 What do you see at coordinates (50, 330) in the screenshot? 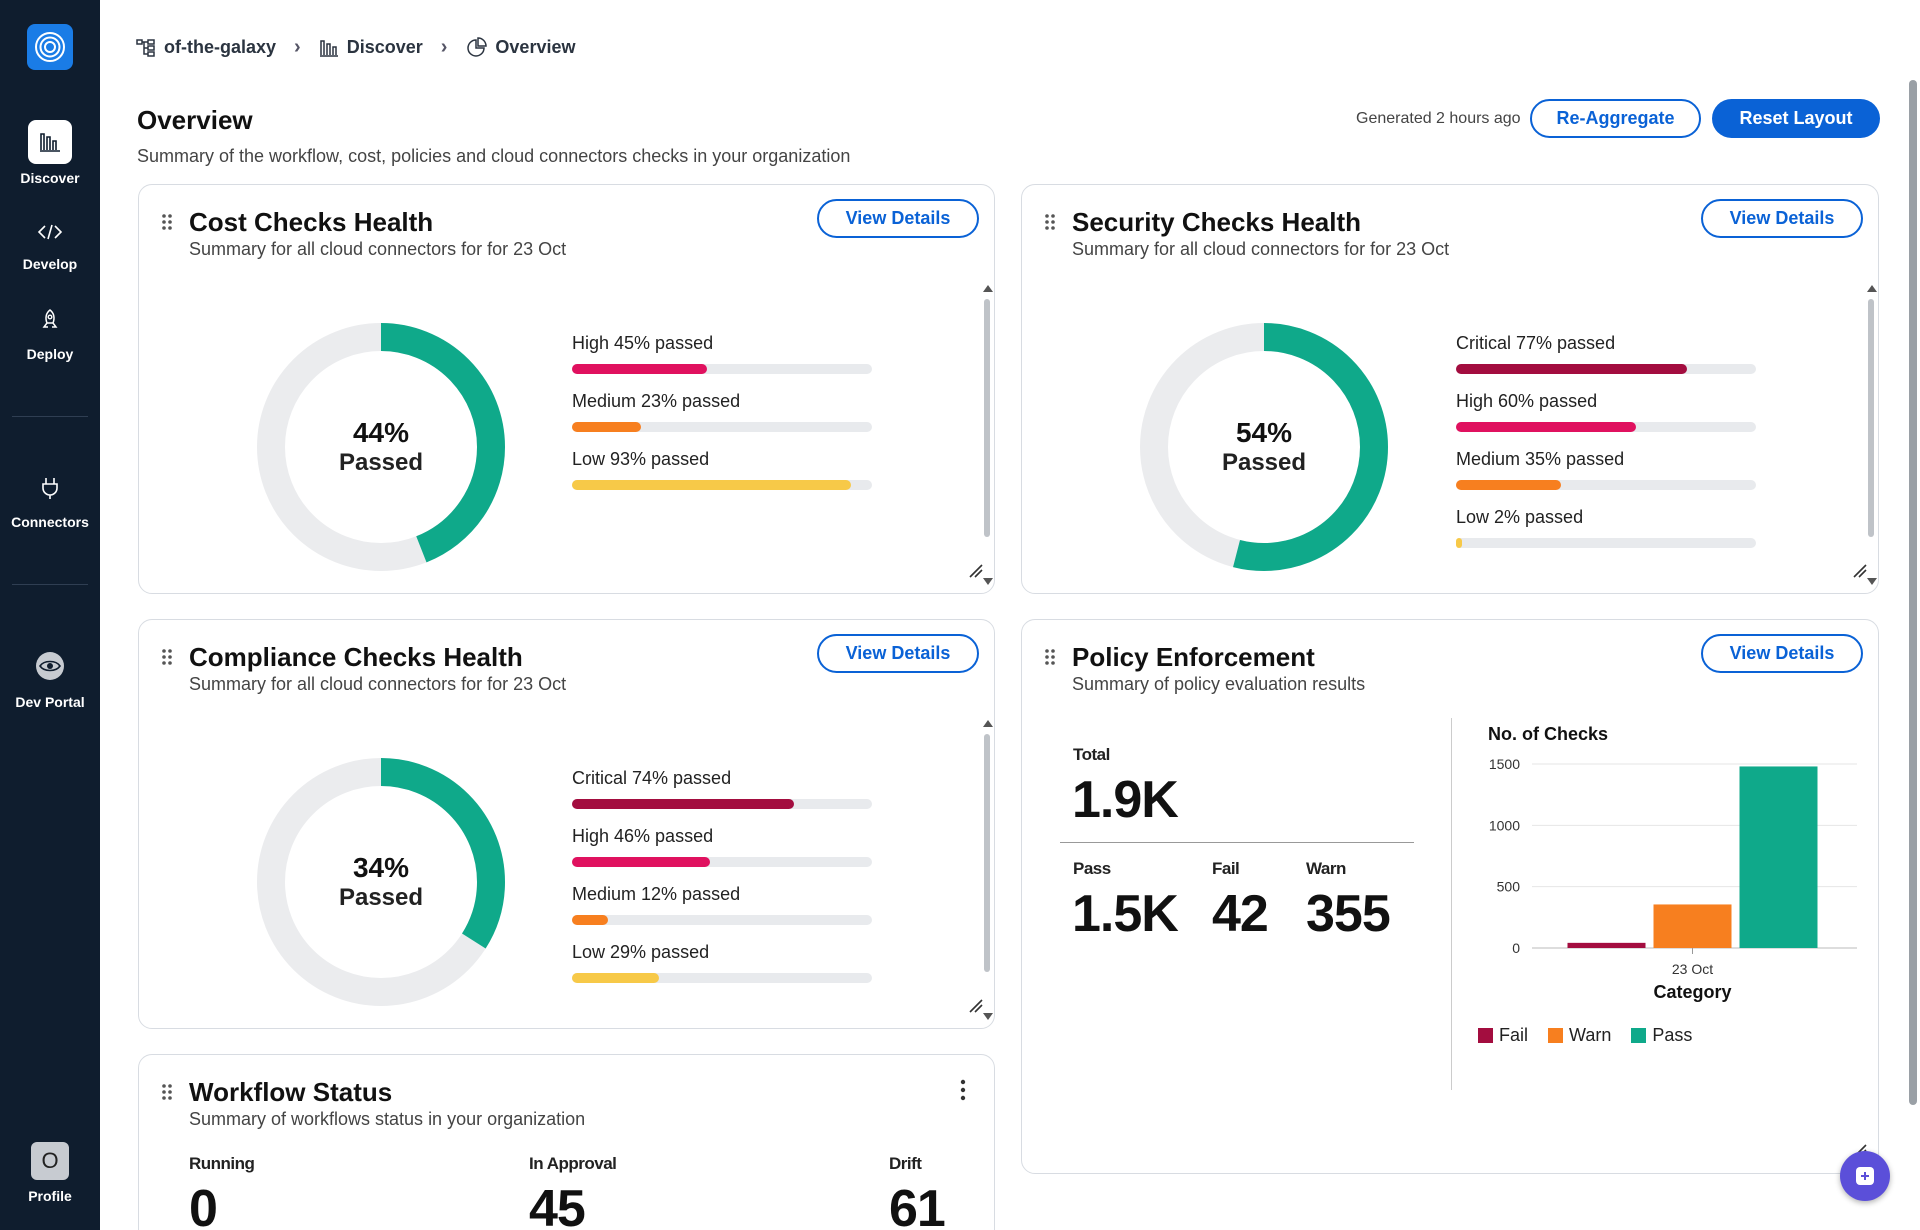
I see `sidebar-item-deploy: Deploy` at bounding box center [50, 330].